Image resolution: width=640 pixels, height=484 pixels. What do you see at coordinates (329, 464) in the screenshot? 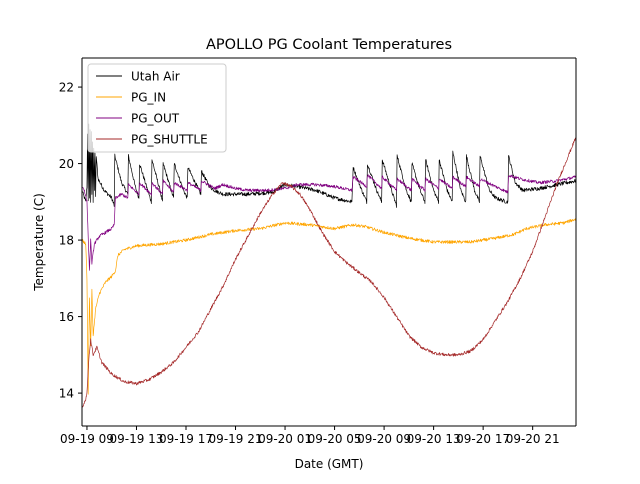
I see `x-axis-label: Date (GMT)` at bounding box center [329, 464].